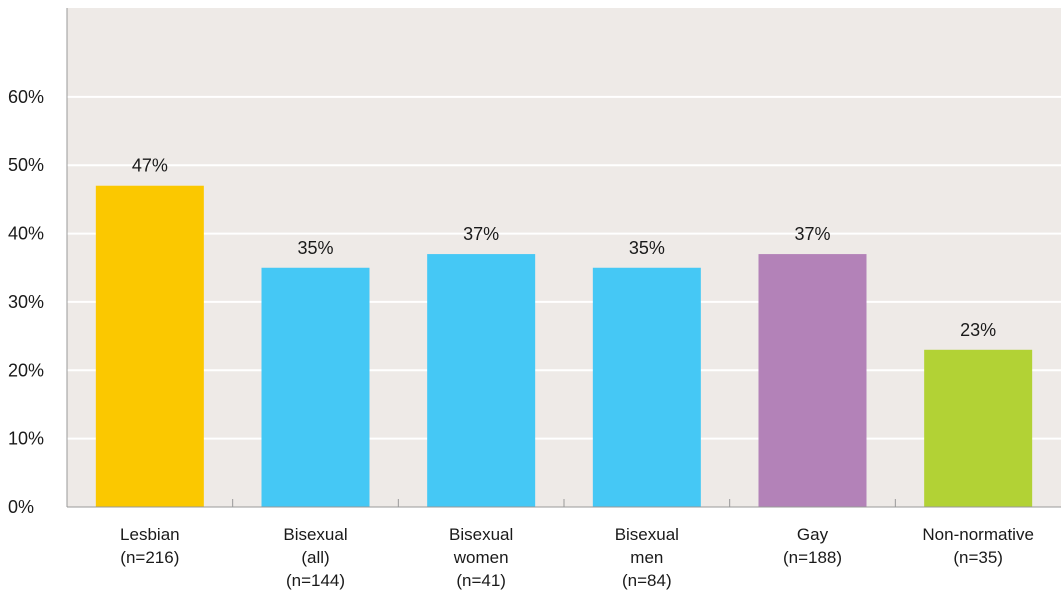 The height and width of the screenshot is (599, 1061). Describe the element at coordinates (150, 166) in the screenshot. I see `data-label: 47%` at that location.